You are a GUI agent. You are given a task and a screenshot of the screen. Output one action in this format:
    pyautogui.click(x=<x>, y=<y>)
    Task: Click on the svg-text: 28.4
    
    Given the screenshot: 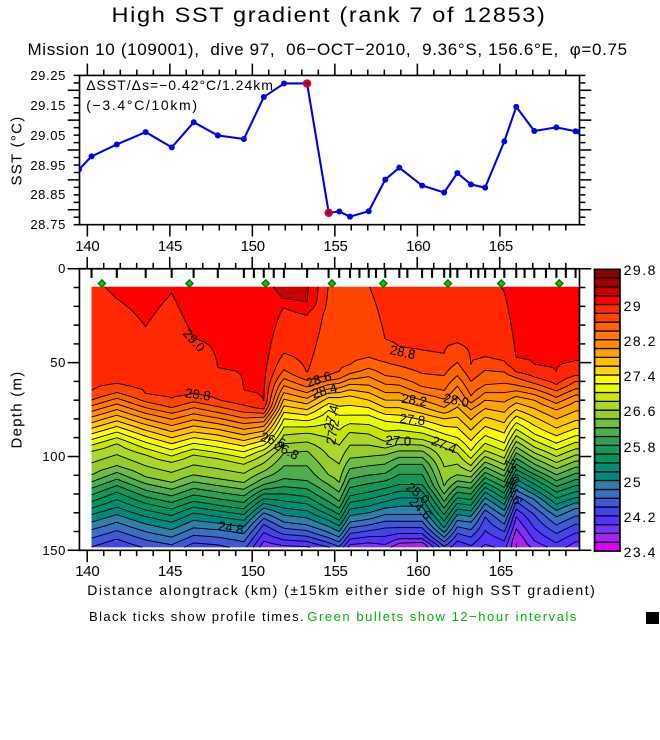 What is the action you would take?
    pyautogui.click(x=324, y=390)
    